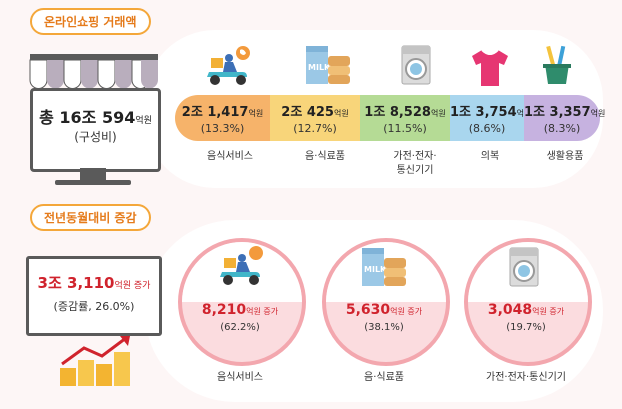 This screenshot has height=409, width=622. What do you see at coordinates (95, 137) in the screenshot?
I see `total-composition-label: (구성비)` at bounding box center [95, 137].